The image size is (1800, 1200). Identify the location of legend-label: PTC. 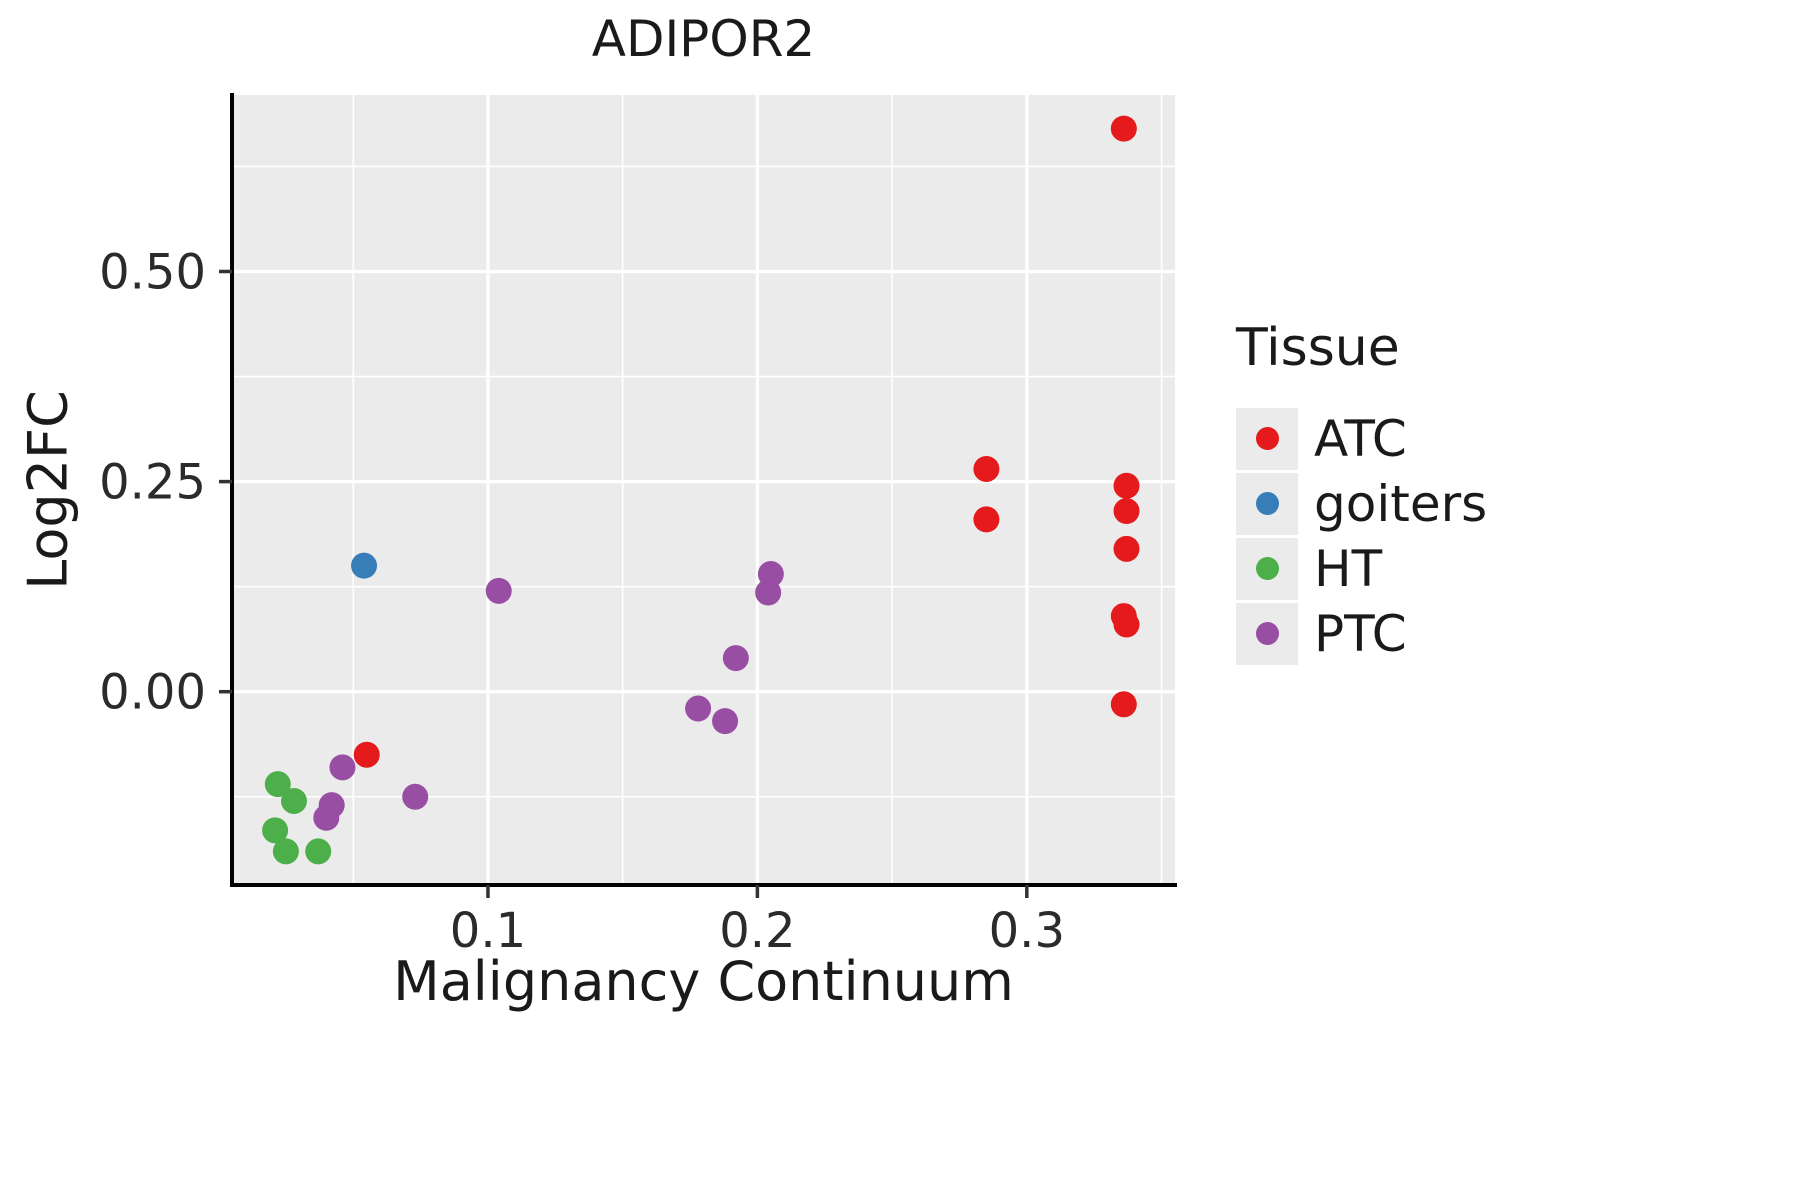
(1360, 633).